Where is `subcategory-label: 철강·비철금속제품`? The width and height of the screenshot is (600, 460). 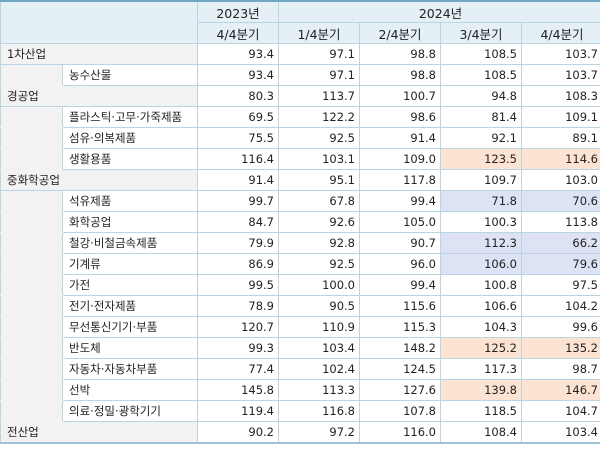 subcategory-label: 철강·비철금속제품 is located at coordinates (130, 243).